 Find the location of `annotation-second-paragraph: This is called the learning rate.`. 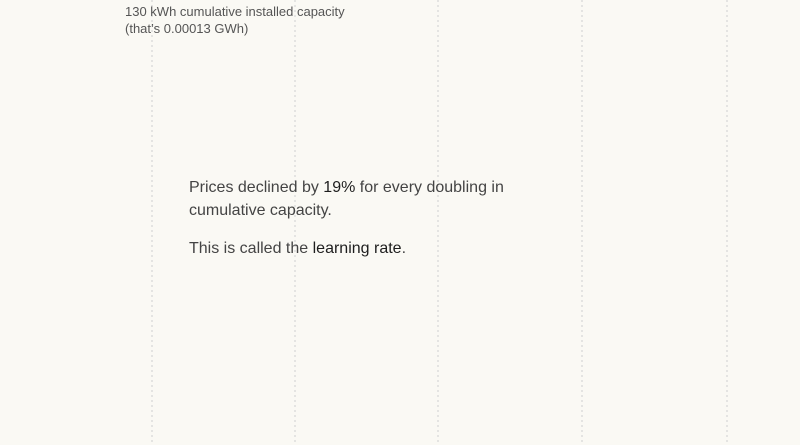

annotation-second-paragraph: This is called the learning rate. is located at coordinates (359, 248).